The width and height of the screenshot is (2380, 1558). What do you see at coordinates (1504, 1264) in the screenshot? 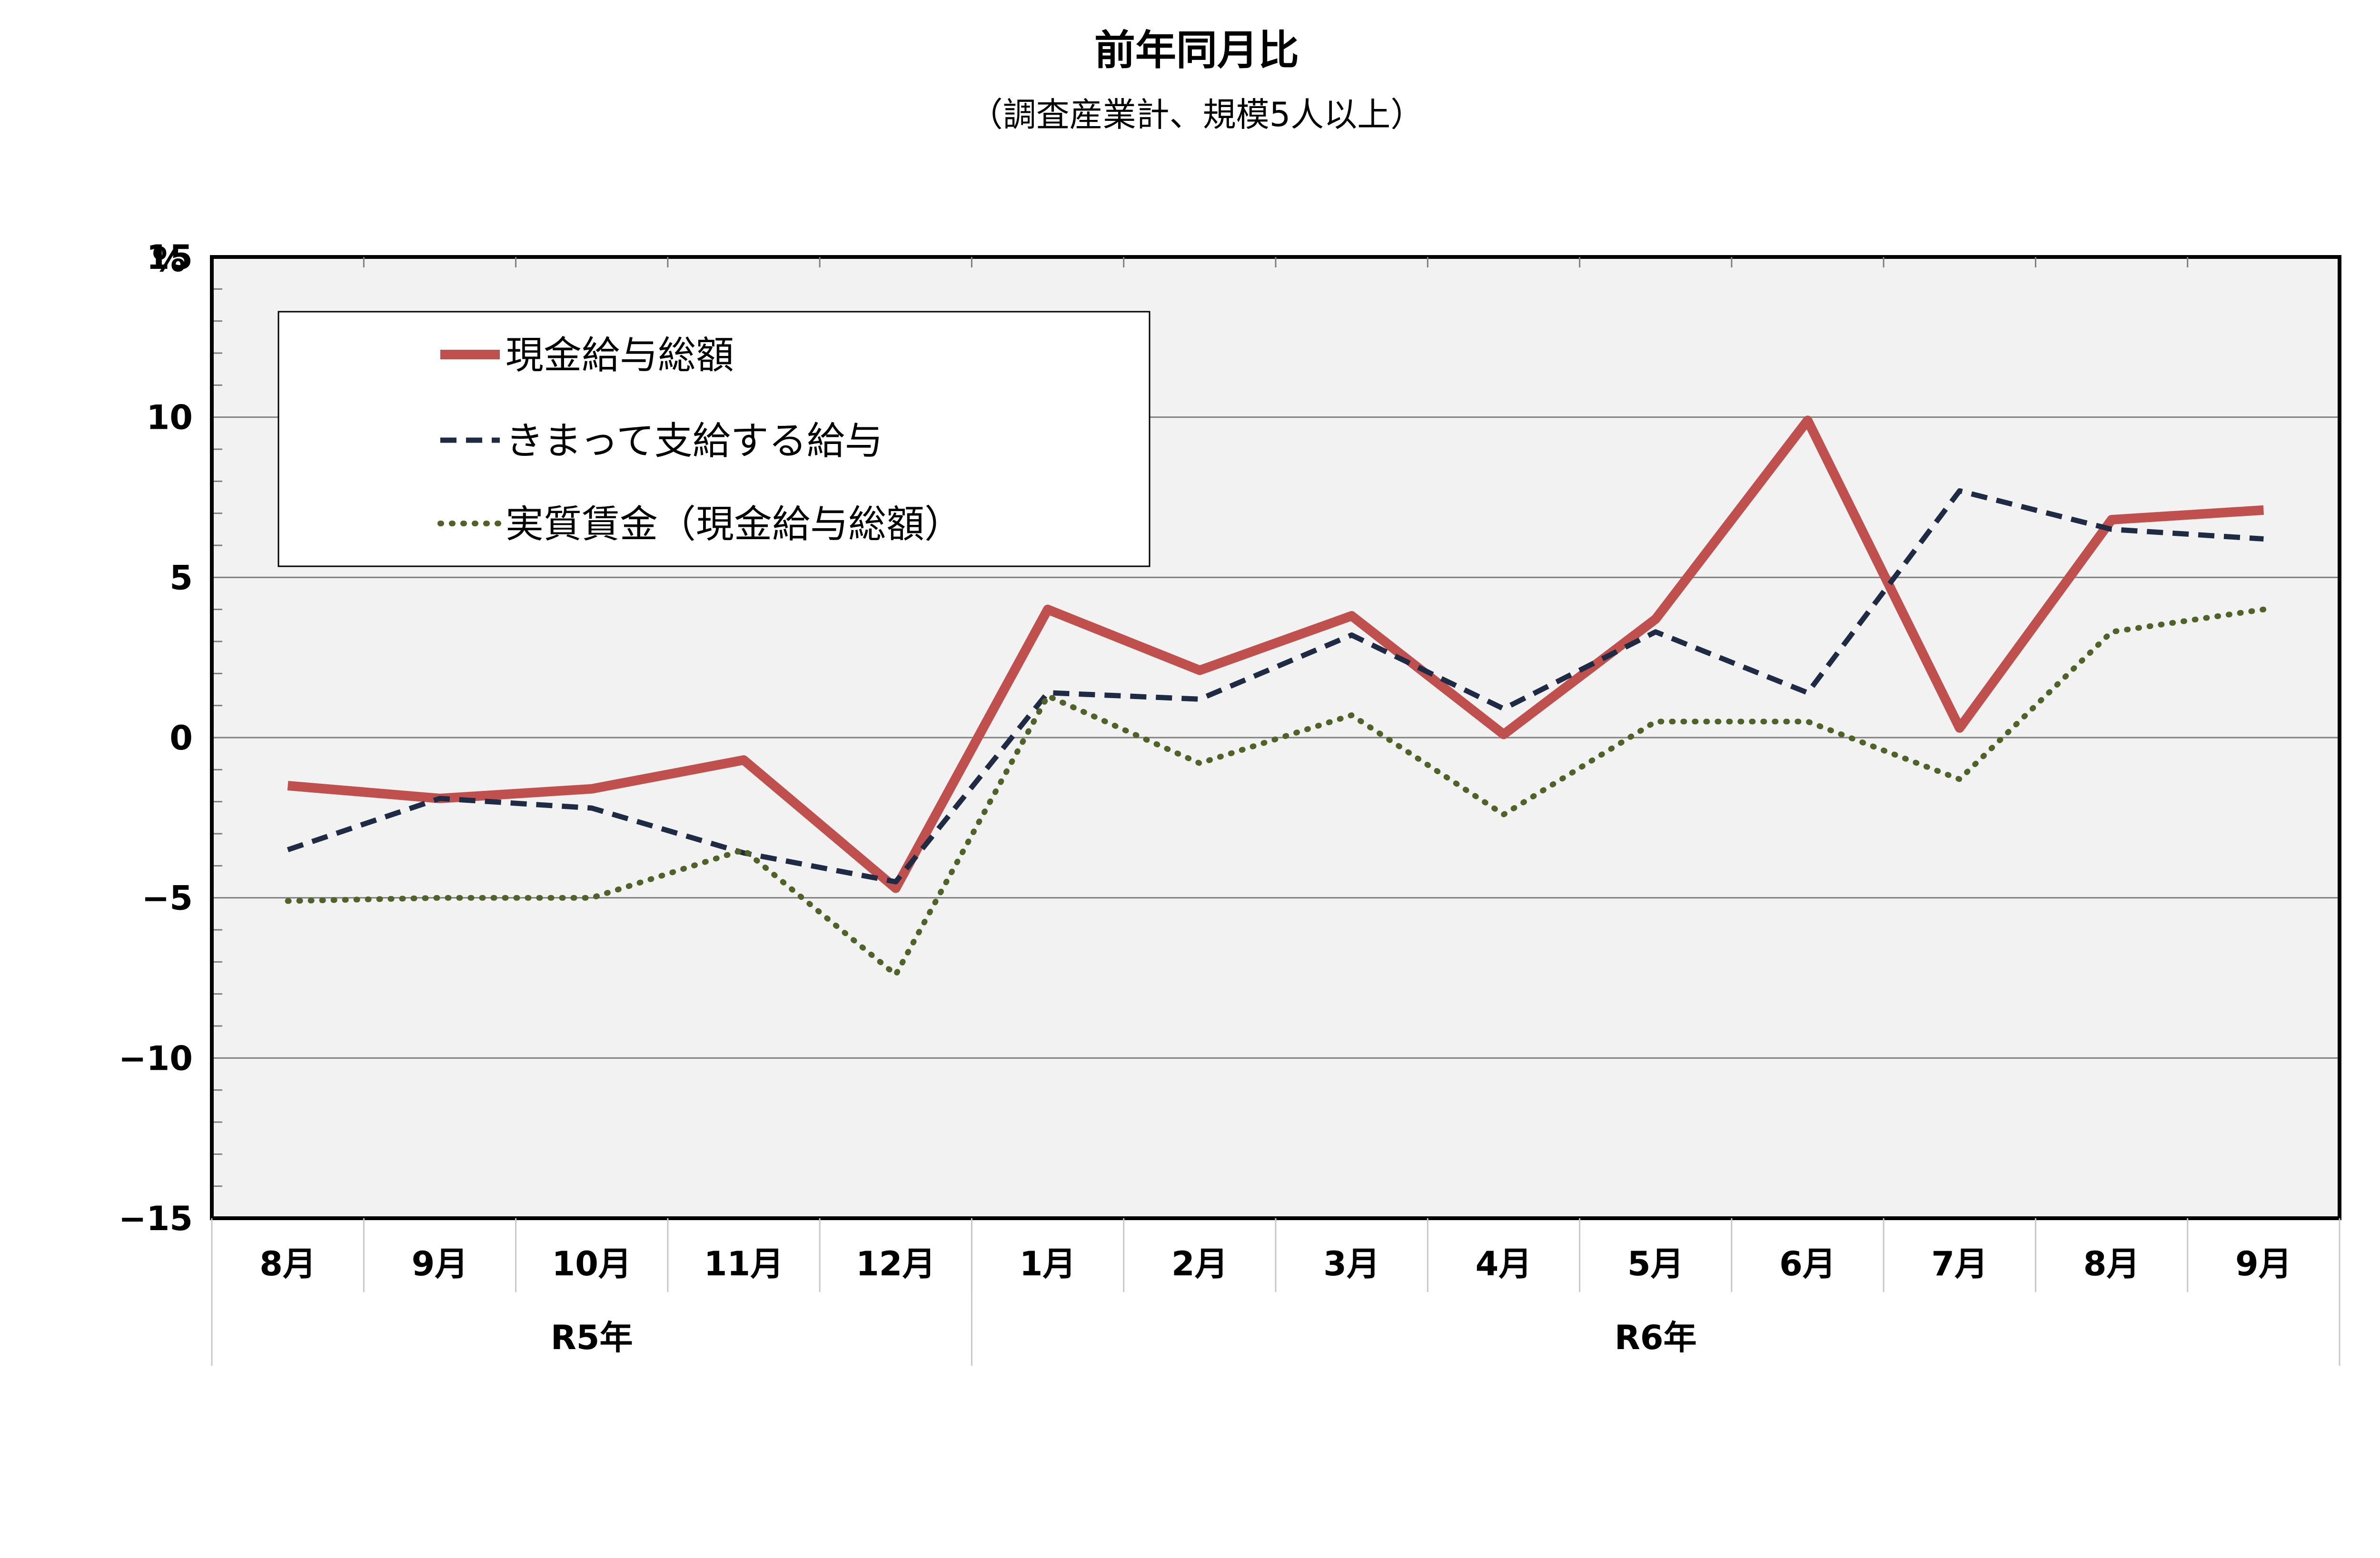
I see `x-tick-label: 4月` at bounding box center [1504, 1264].